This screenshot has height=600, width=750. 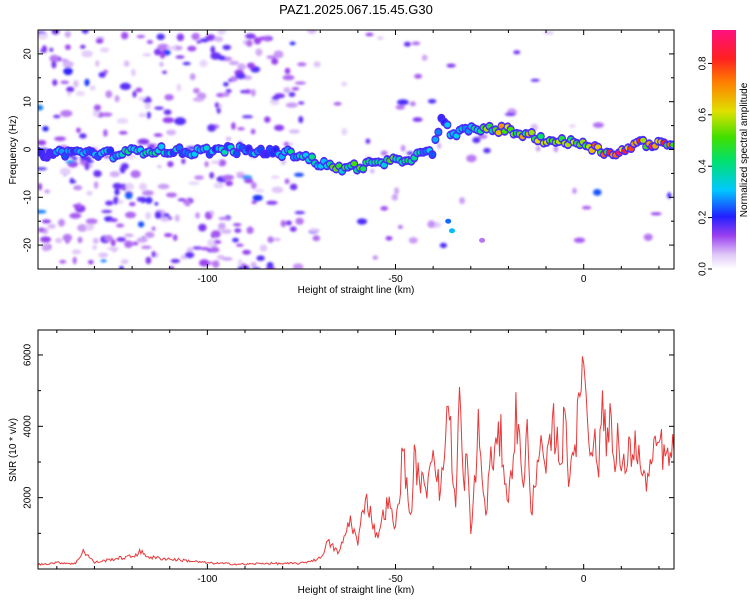 I want to click on y-tick-label: 10, so click(x=28, y=102).